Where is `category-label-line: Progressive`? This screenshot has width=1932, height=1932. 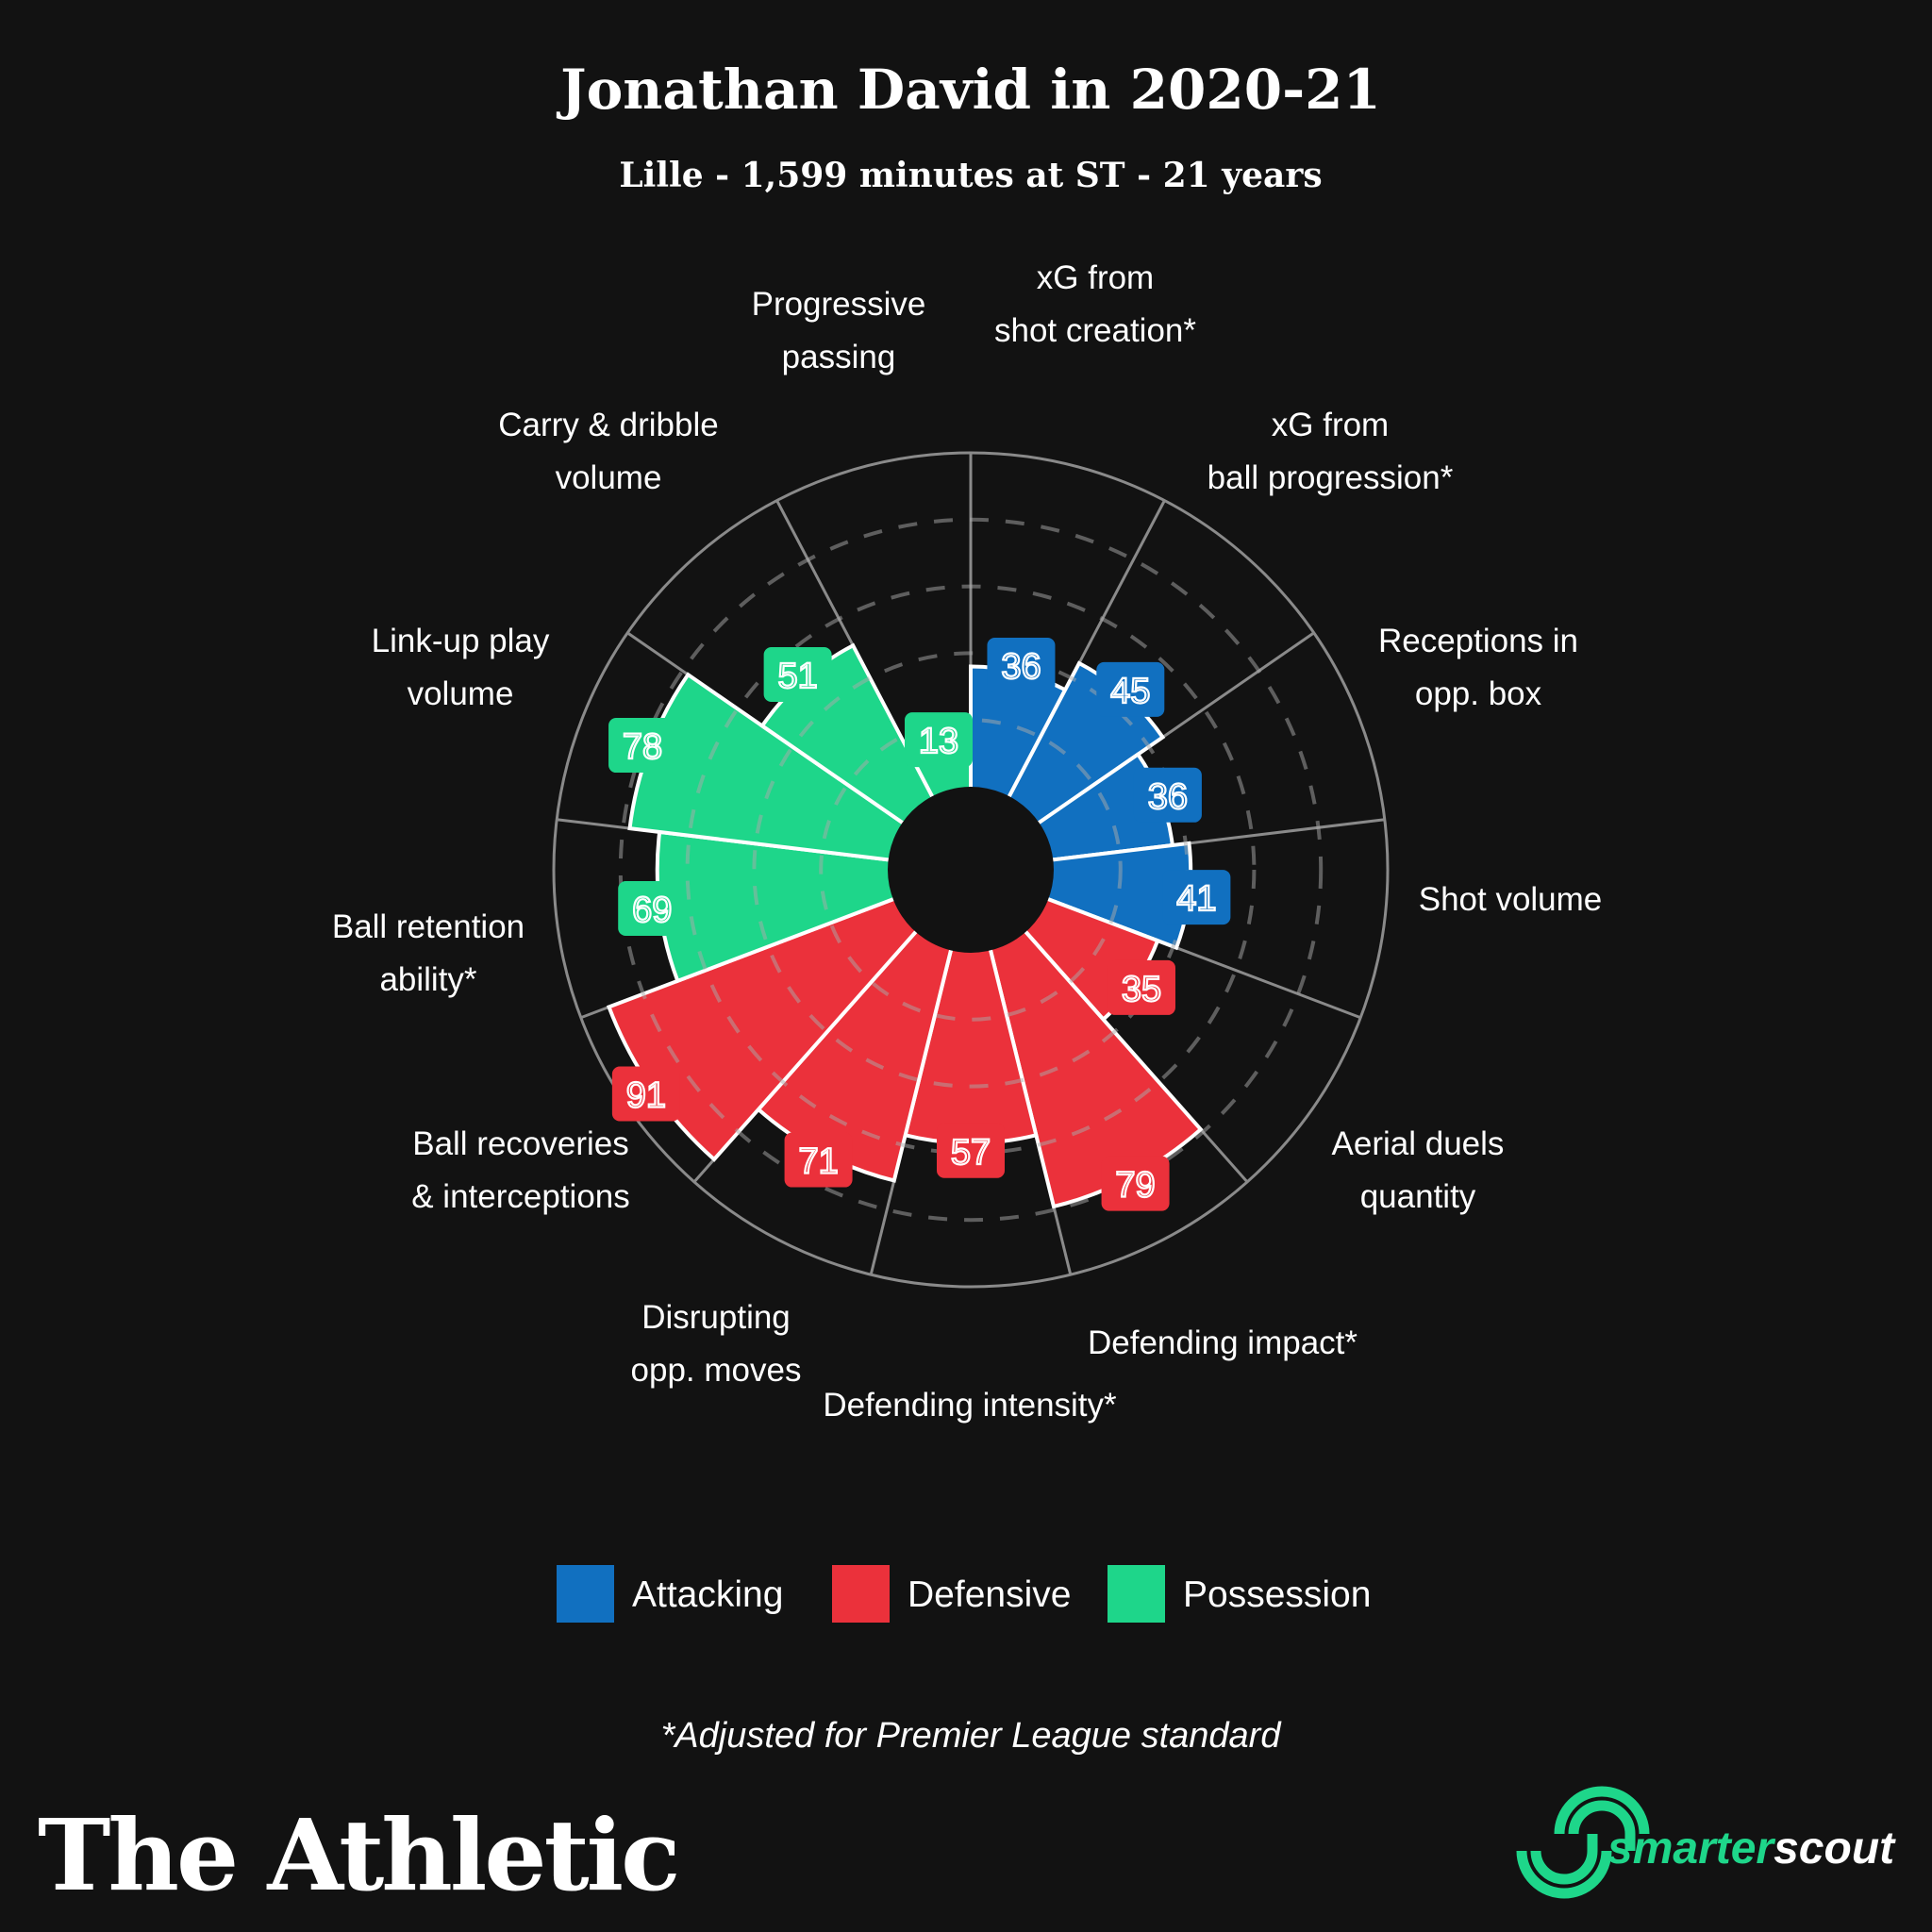 category-label-line: Progressive is located at coordinates (839, 304).